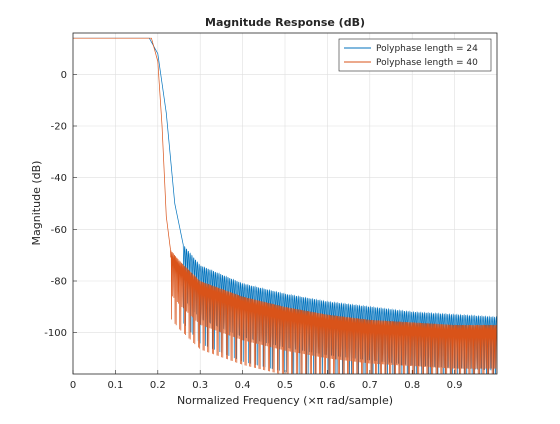 The image size is (560, 424). I want to click on x-tick-label: 0.8, so click(412, 385).